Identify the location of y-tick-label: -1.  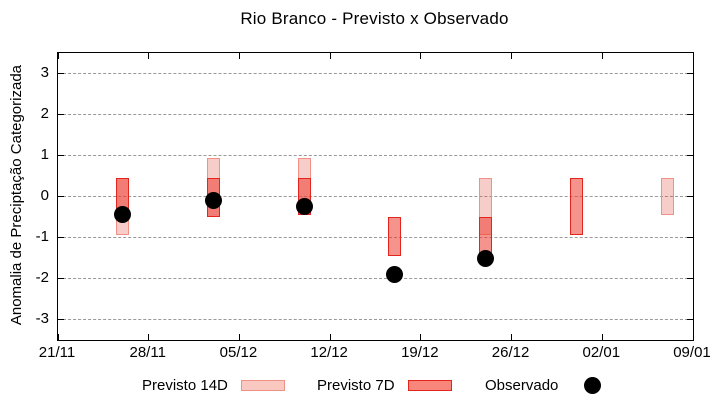
(42, 236).